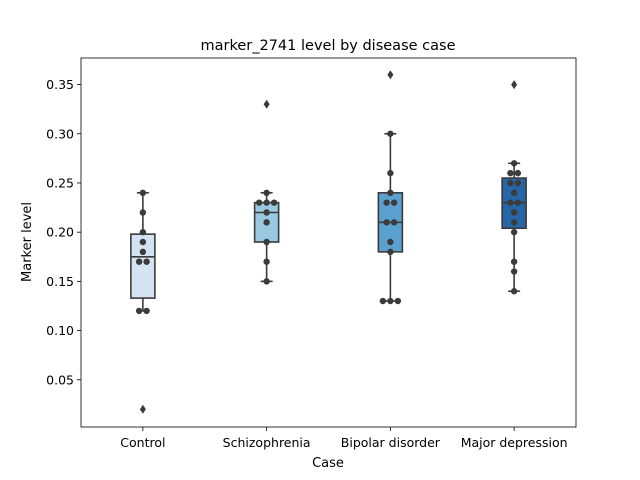 Image resolution: width=640 pixels, height=480 pixels. I want to click on y-axis-label: Marker level, so click(27, 242).